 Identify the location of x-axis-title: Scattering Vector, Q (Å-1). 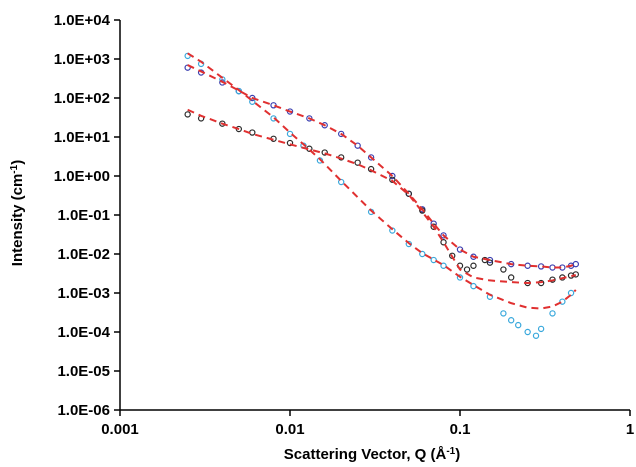
(372, 455).